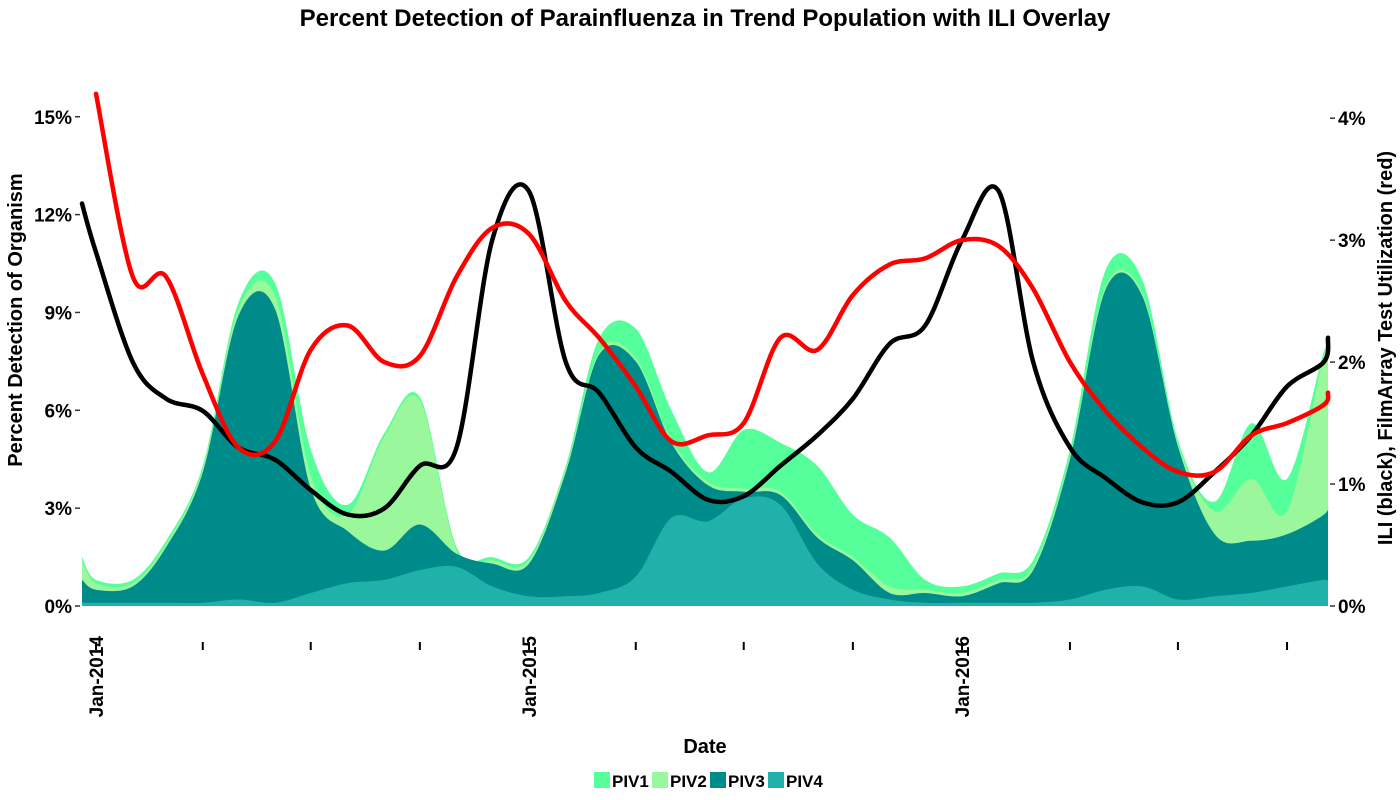 The height and width of the screenshot is (800, 1400). What do you see at coordinates (1352, 241) in the screenshot?
I see `y2-tick-label: 3%` at bounding box center [1352, 241].